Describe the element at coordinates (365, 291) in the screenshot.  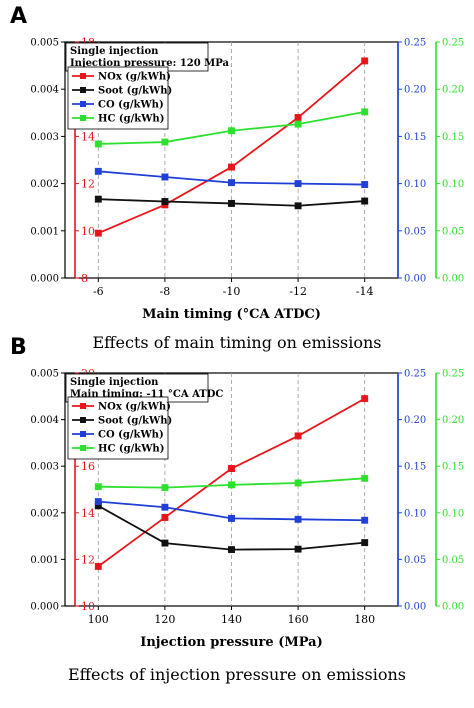
I see `x-axis-tick-label: -14` at that location.